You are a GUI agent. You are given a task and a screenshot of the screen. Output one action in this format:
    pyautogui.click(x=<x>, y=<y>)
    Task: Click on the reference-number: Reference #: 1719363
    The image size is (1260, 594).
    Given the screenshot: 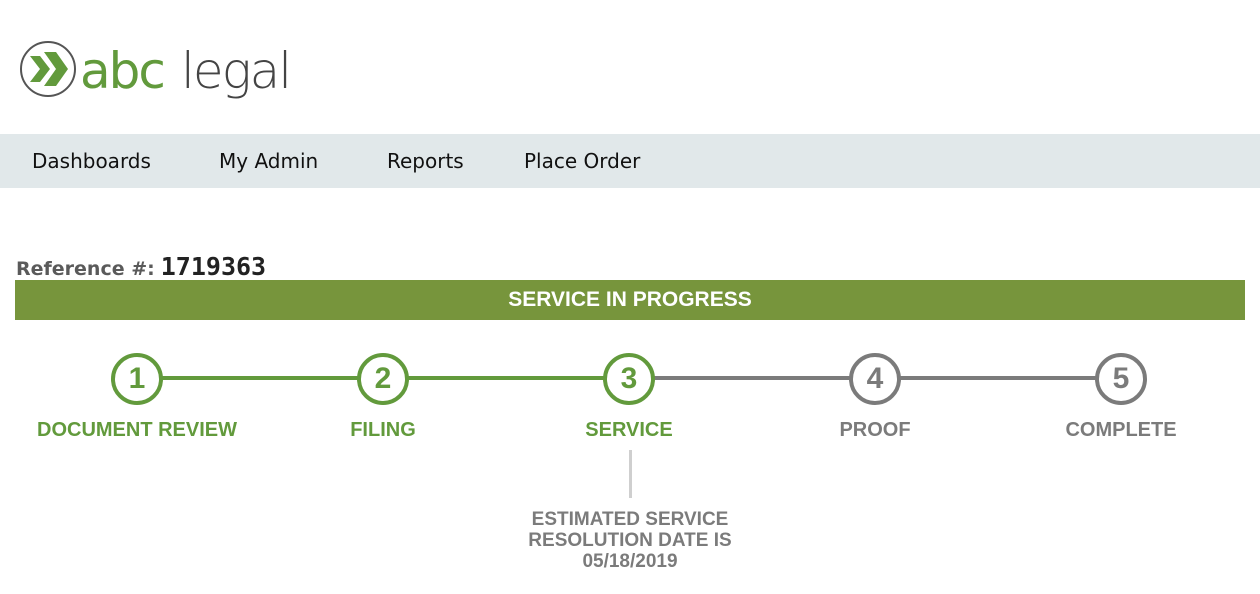 What is the action you would take?
    pyautogui.click(x=141, y=266)
    